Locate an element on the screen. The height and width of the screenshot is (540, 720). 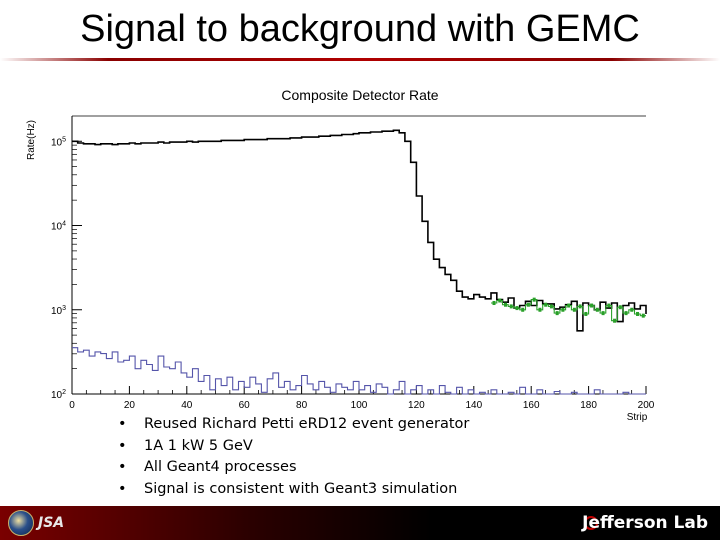
x-tick-label: 40 is located at coordinates (187, 405).